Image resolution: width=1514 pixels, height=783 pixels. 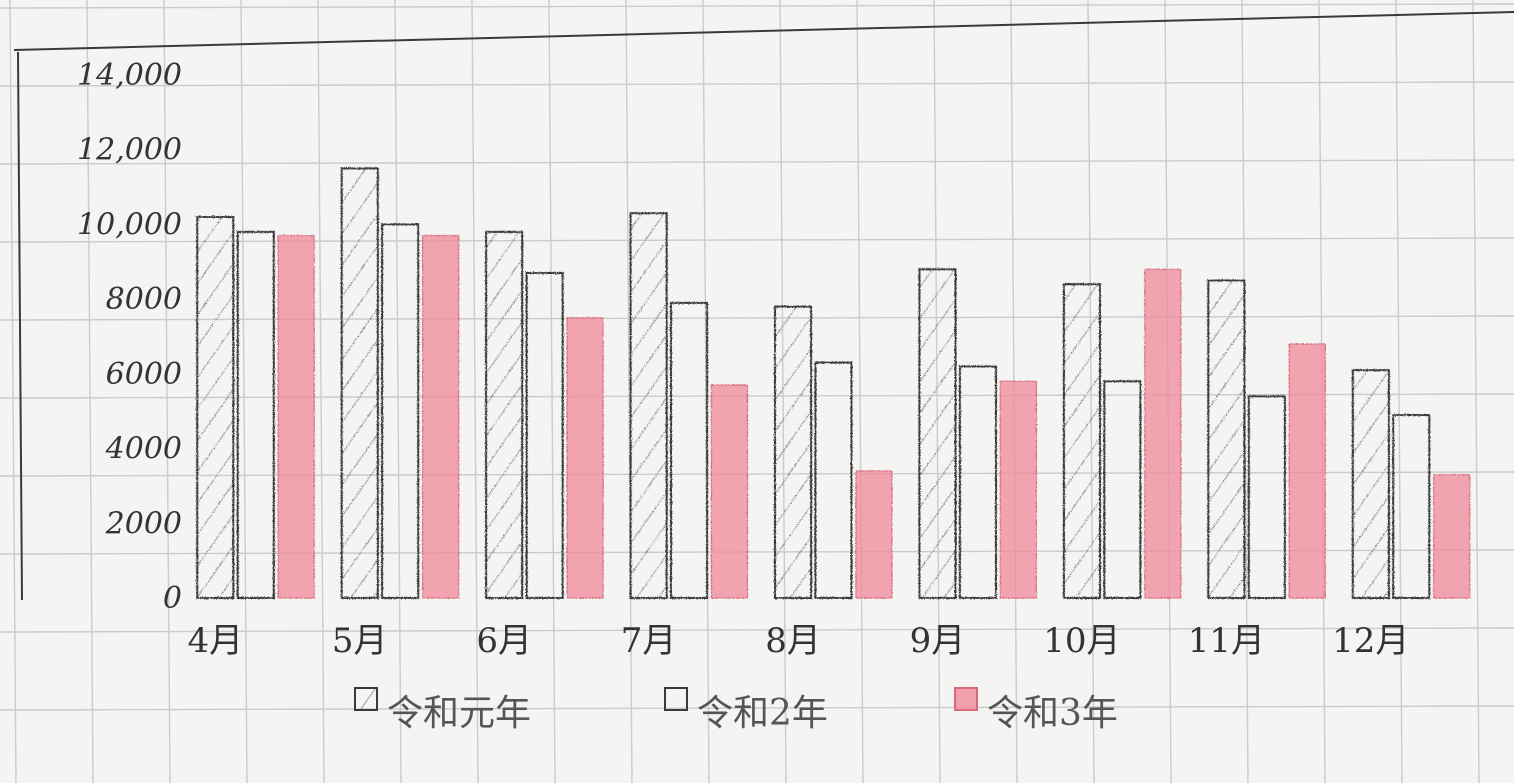 I want to click on y-tick-label: 14,000, so click(x=129, y=75).